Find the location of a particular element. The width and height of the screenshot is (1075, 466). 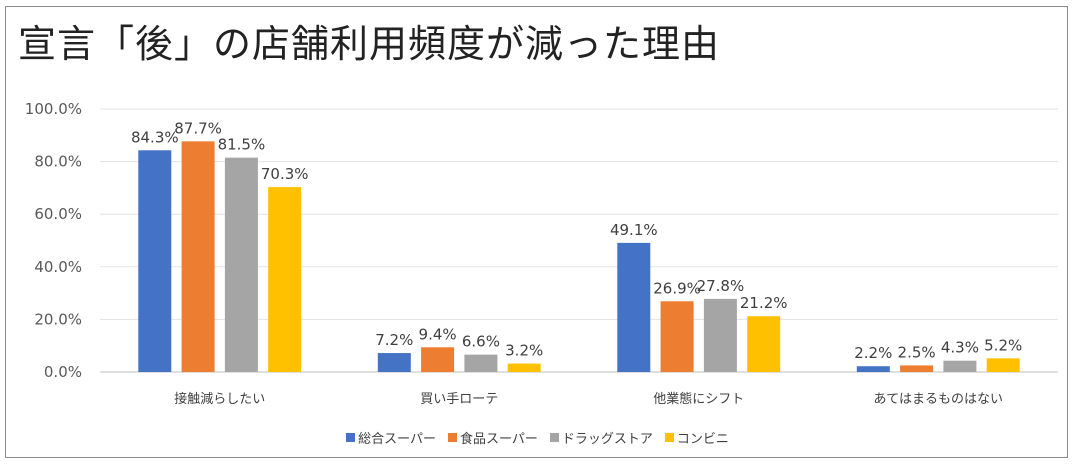

x-category-label: 接触減らしたい is located at coordinates (219, 399).